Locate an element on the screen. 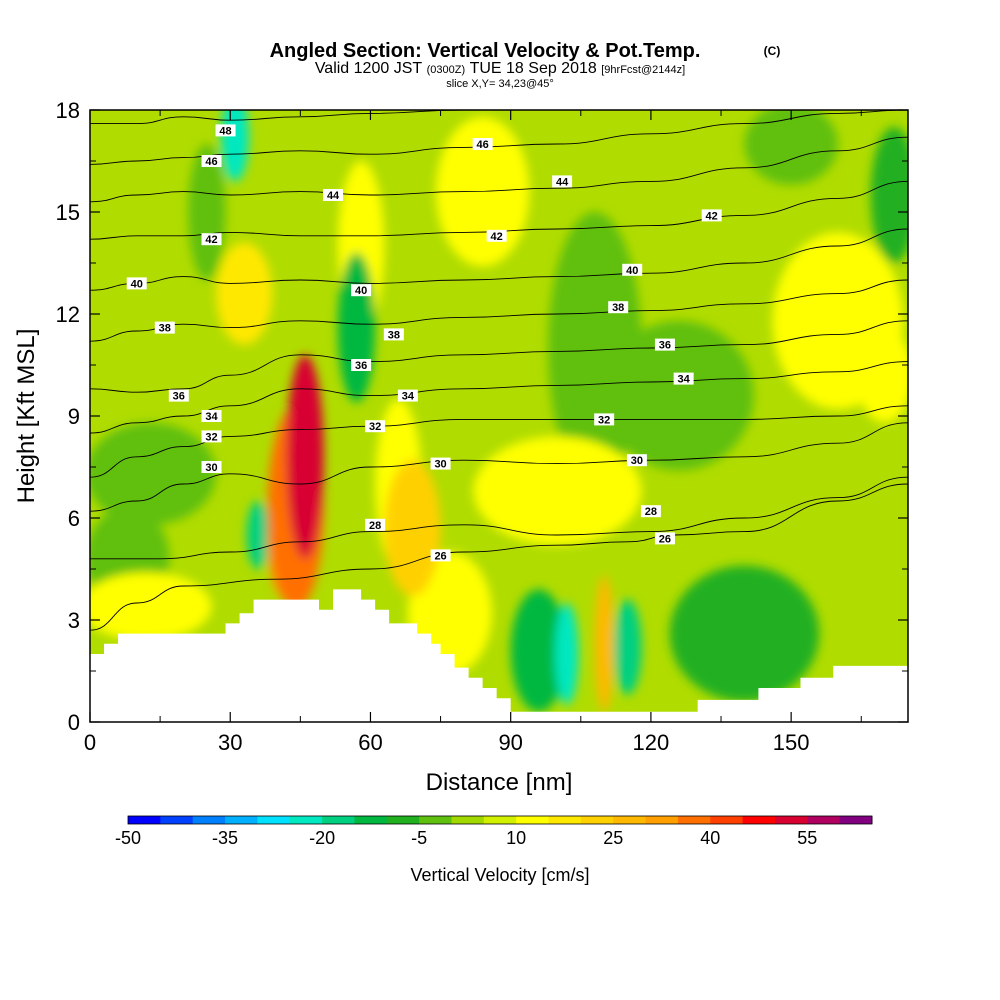 This screenshot has height=1000, width=1000. y-axis-label: Height [Kft MSL] is located at coordinates (26, 416).